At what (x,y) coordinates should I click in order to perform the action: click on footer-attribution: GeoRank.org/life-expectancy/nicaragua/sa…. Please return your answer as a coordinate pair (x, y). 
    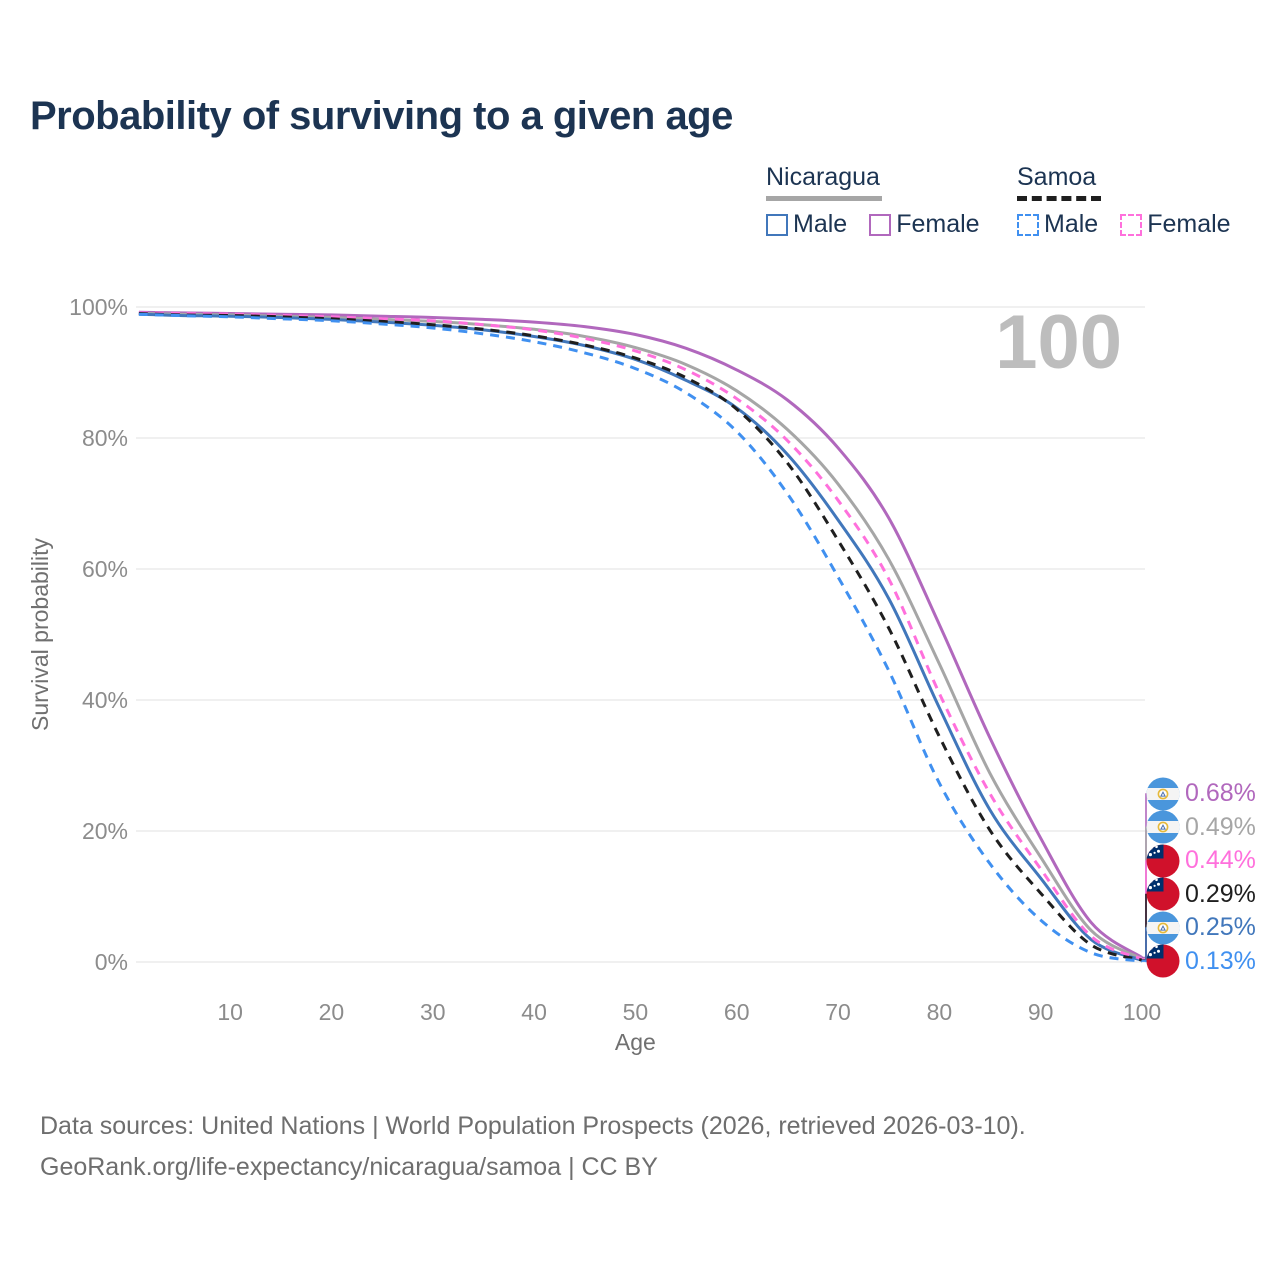
    Looking at the image, I should click on (349, 1167).